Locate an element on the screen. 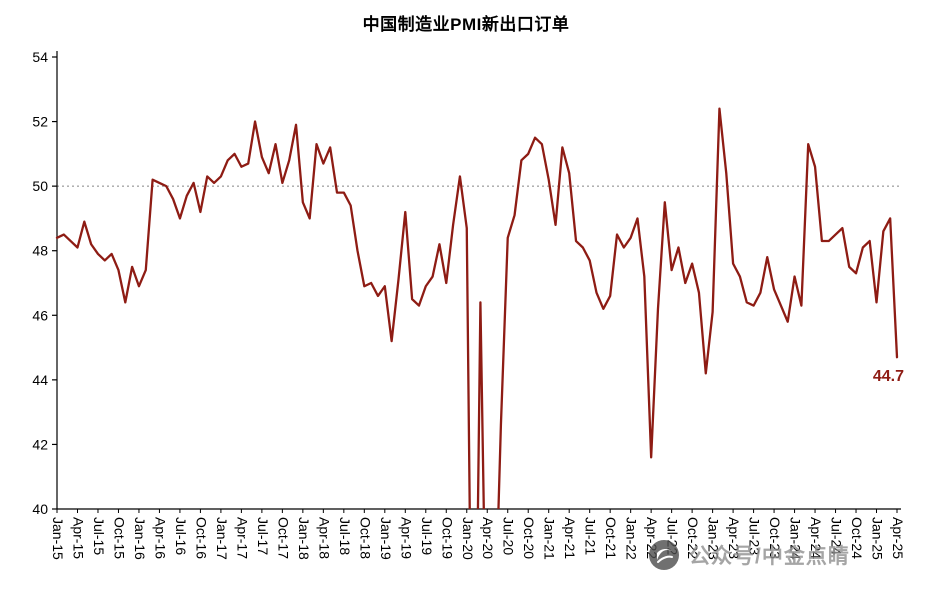 The width and height of the screenshot is (932, 593). y-axis-tick-label: 44 is located at coordinates (40, 380).